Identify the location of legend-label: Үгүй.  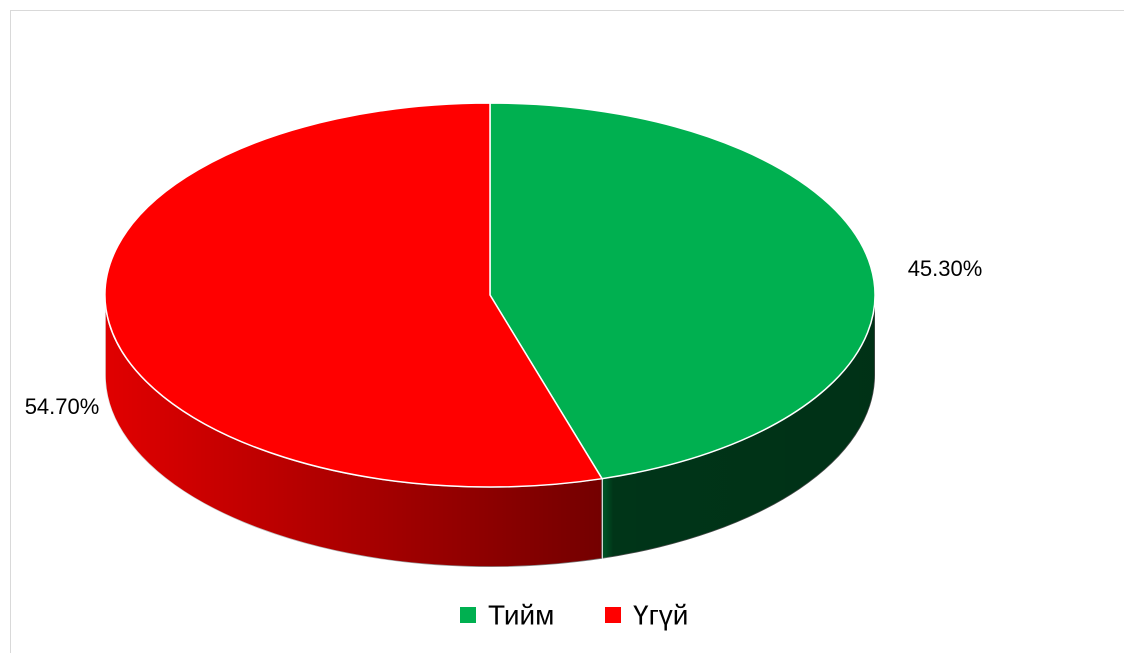
(660, 614).